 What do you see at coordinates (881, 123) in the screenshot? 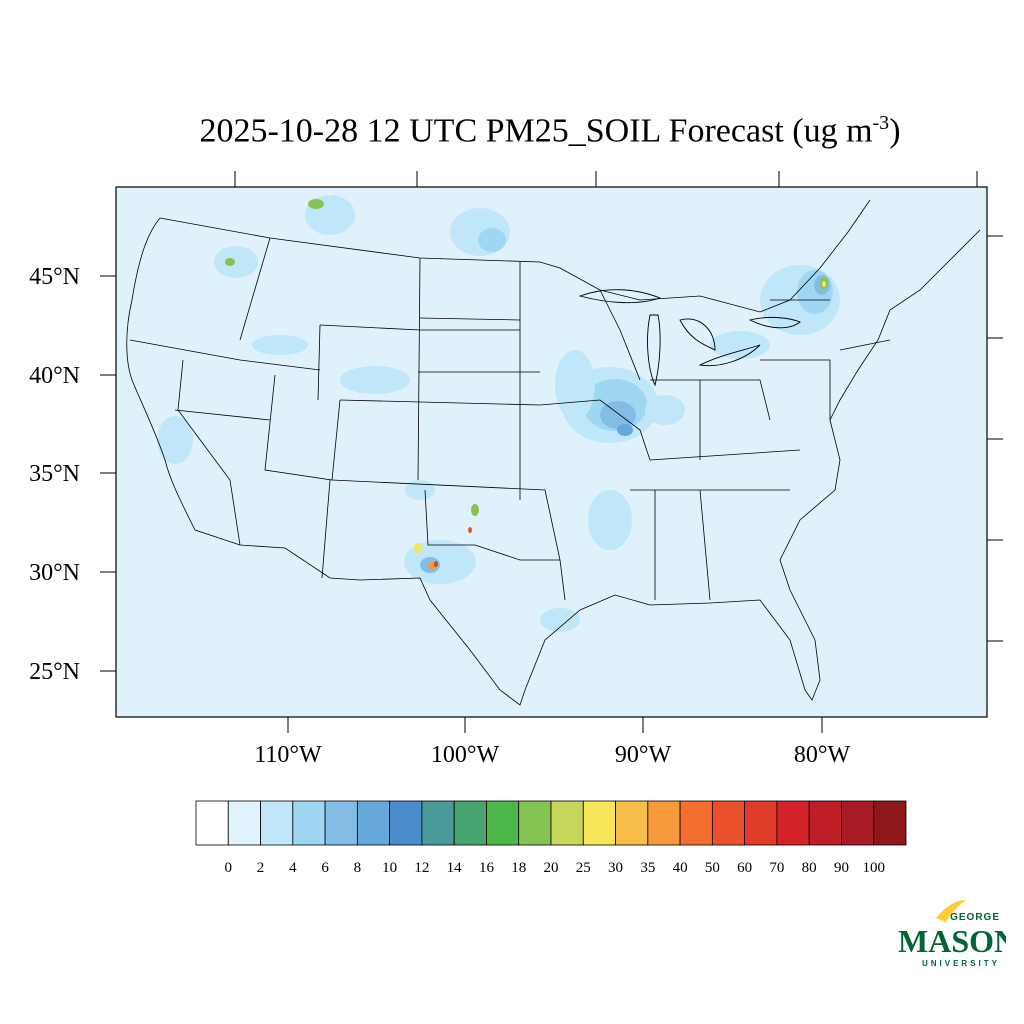
I see `title-unit-exponent: -3` at bounding box center [881, 123].